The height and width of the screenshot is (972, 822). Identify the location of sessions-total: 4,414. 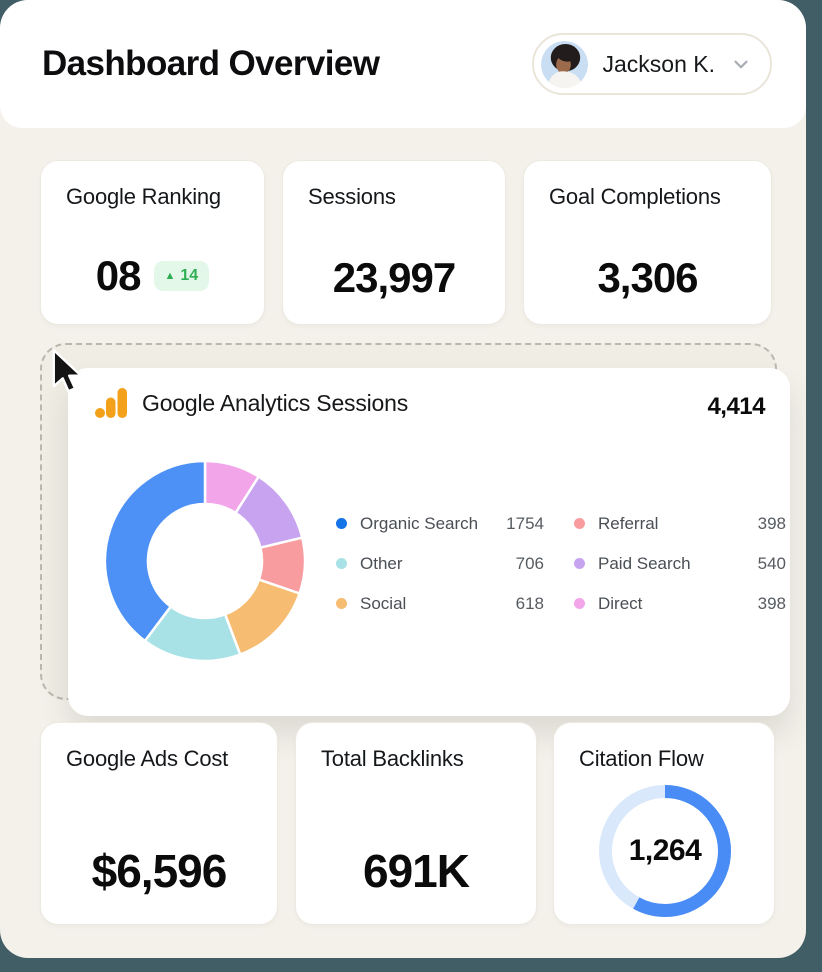
(736, 406).